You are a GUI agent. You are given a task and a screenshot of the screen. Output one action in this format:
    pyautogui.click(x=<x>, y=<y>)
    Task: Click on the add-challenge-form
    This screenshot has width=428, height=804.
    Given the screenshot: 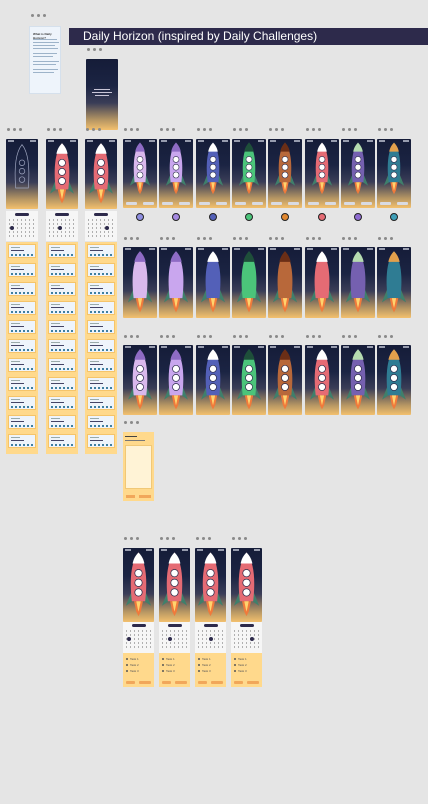 What is the action you would take?
    pyautogui.click(x=138, y=466)
    